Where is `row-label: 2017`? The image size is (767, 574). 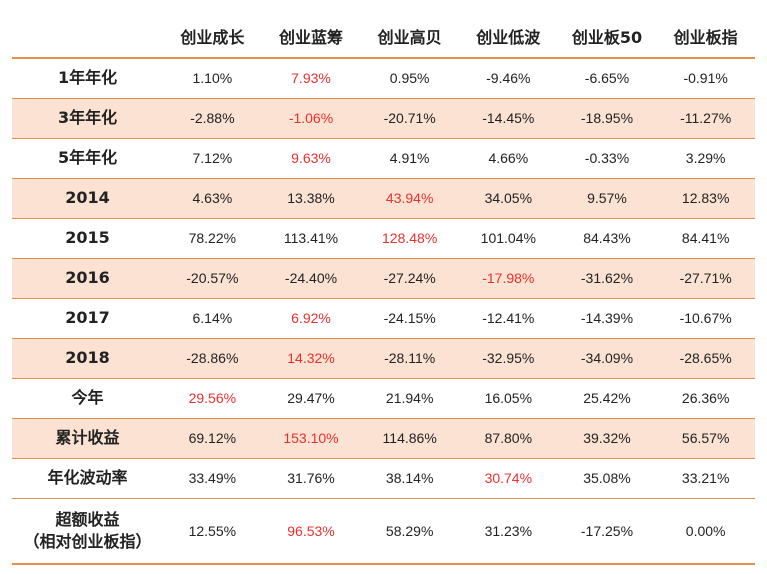
row-label: 2017 is located at coordinates (87, 318).